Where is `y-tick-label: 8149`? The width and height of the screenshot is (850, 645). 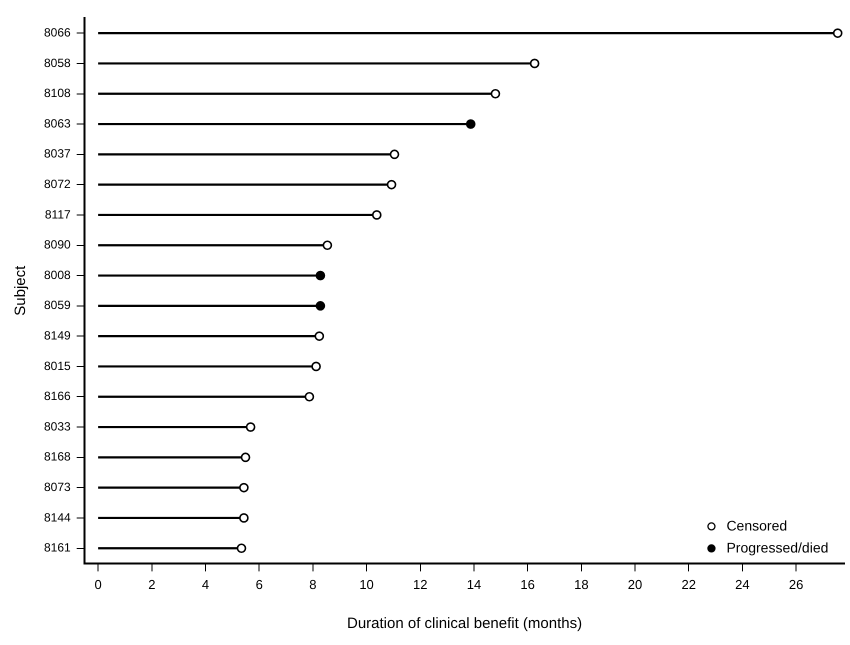 y-tick-label: 8149 is located at coordinates (58, 335).